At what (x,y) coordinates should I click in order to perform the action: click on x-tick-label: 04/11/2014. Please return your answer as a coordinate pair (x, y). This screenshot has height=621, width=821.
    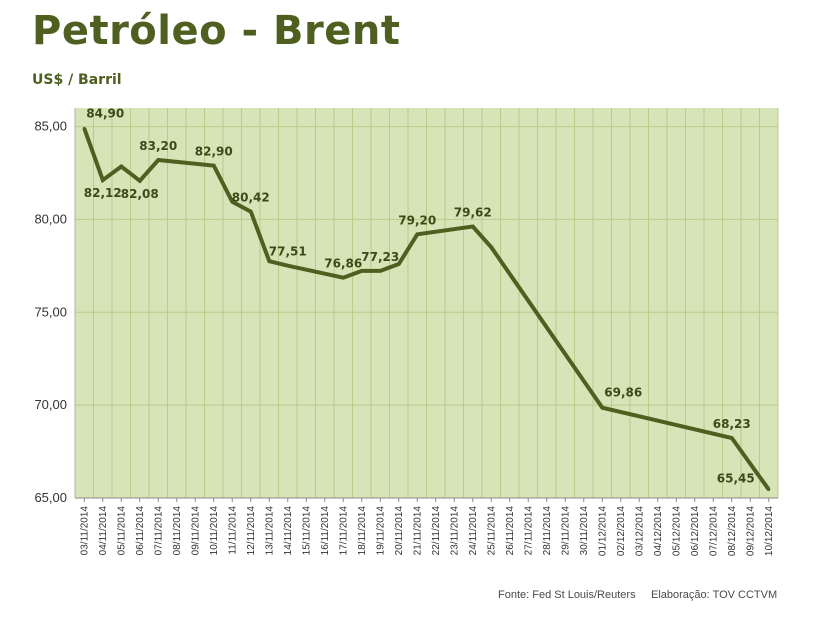
    Looking at the image, I should click on (103, 531).